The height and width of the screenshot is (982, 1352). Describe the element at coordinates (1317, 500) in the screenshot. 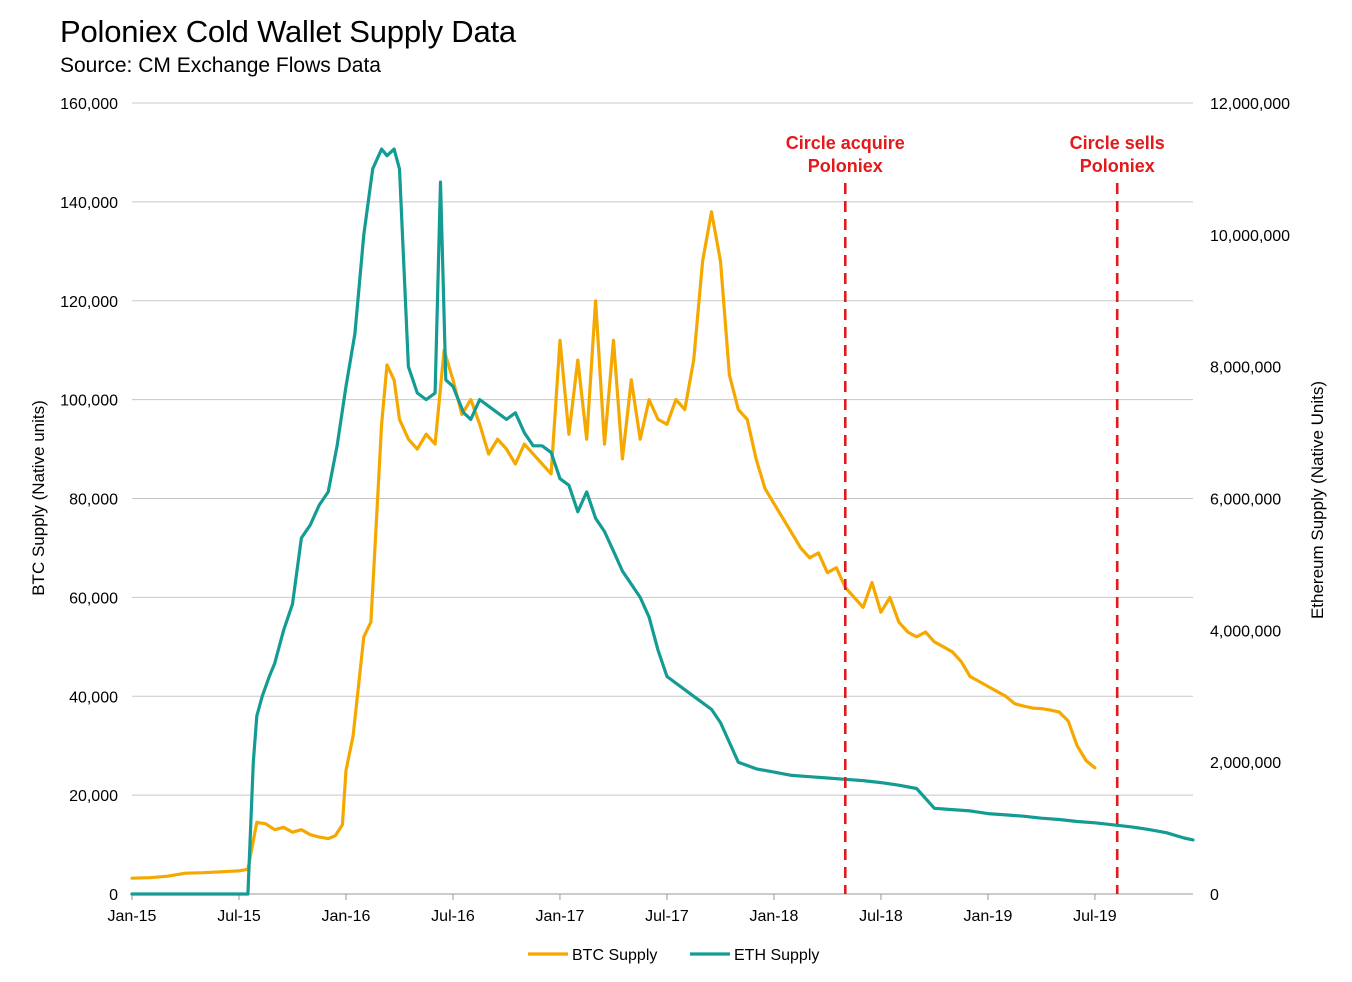

I see `y-right-axis-title: Ethereum Supply (Native Units)` at that location.